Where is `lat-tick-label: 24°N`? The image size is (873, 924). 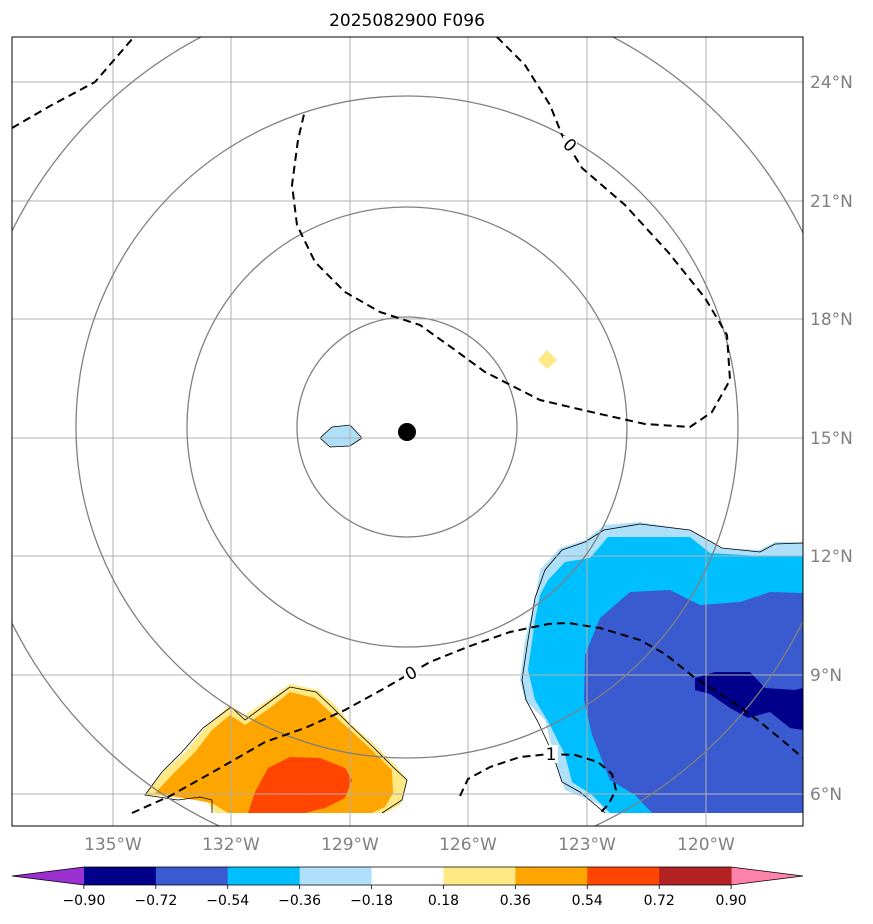 lat-tick-label: 24°N is located at coordinates (831, 83).